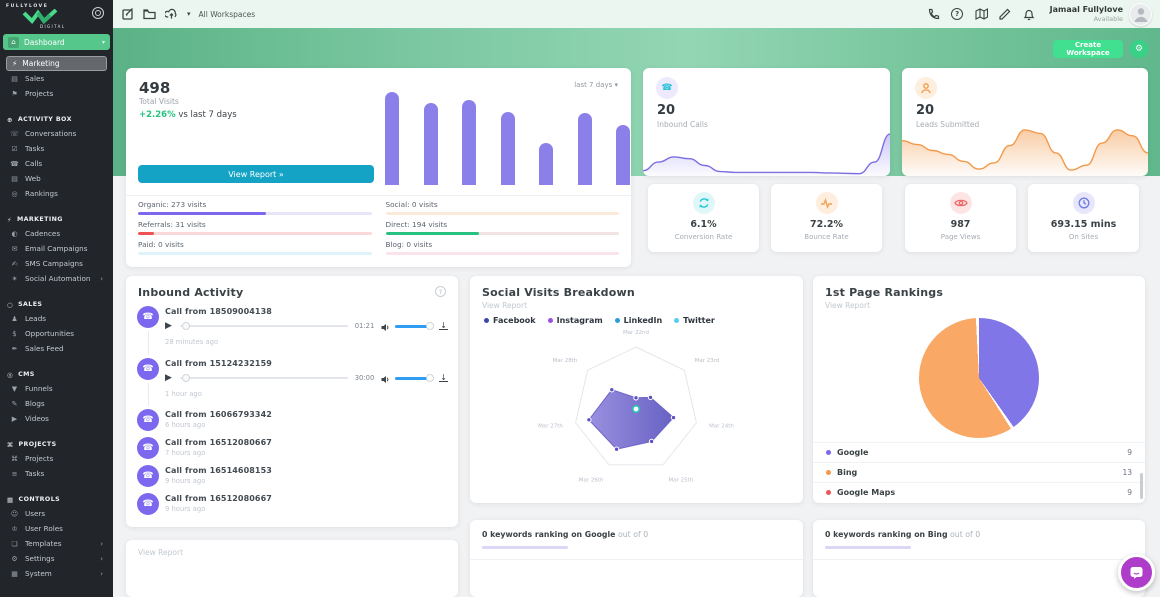 This screenshot has height=597, width=1160. Describe the element at coordinates (1140, 14) in the screenshot. I see `avatar` at that location.